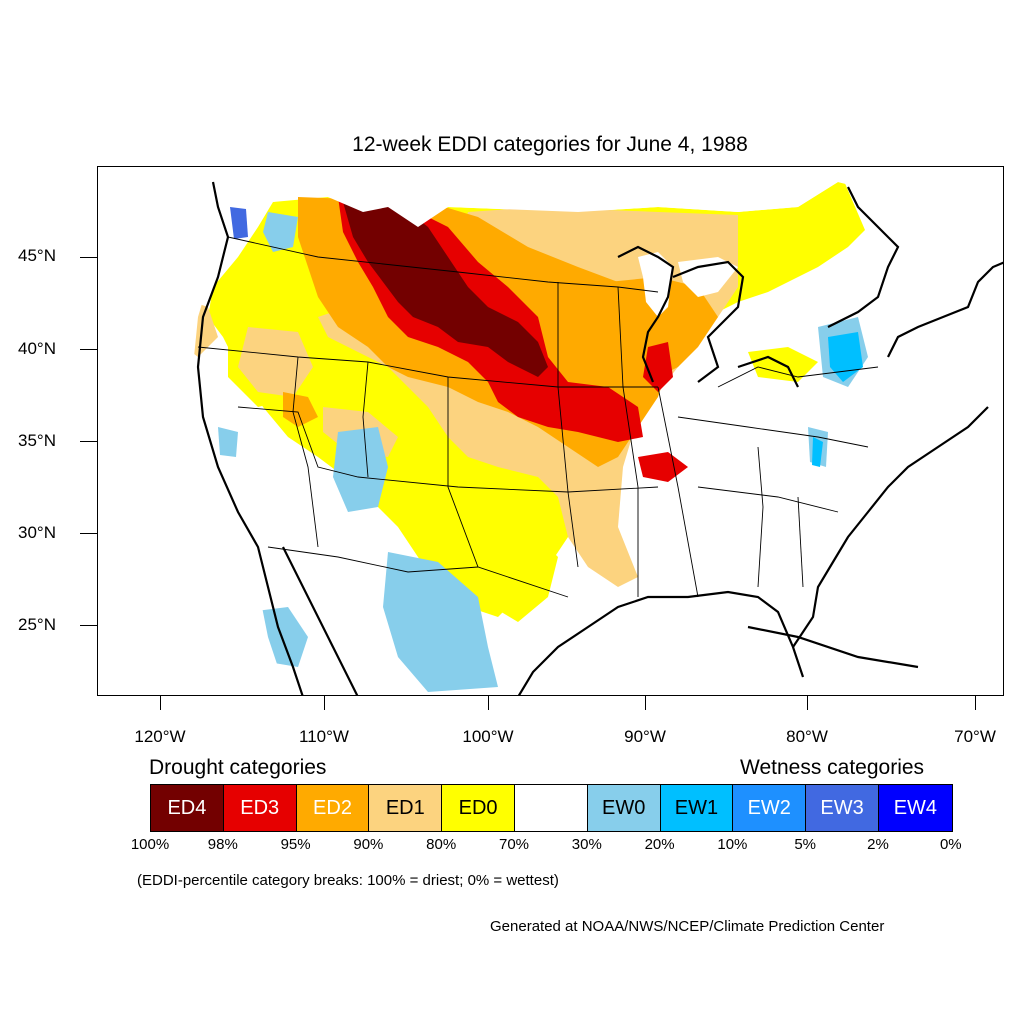  Describe the element at coordinates (37, 440) in the screenshot. I see `lat-label-35: 35°N` at that location.